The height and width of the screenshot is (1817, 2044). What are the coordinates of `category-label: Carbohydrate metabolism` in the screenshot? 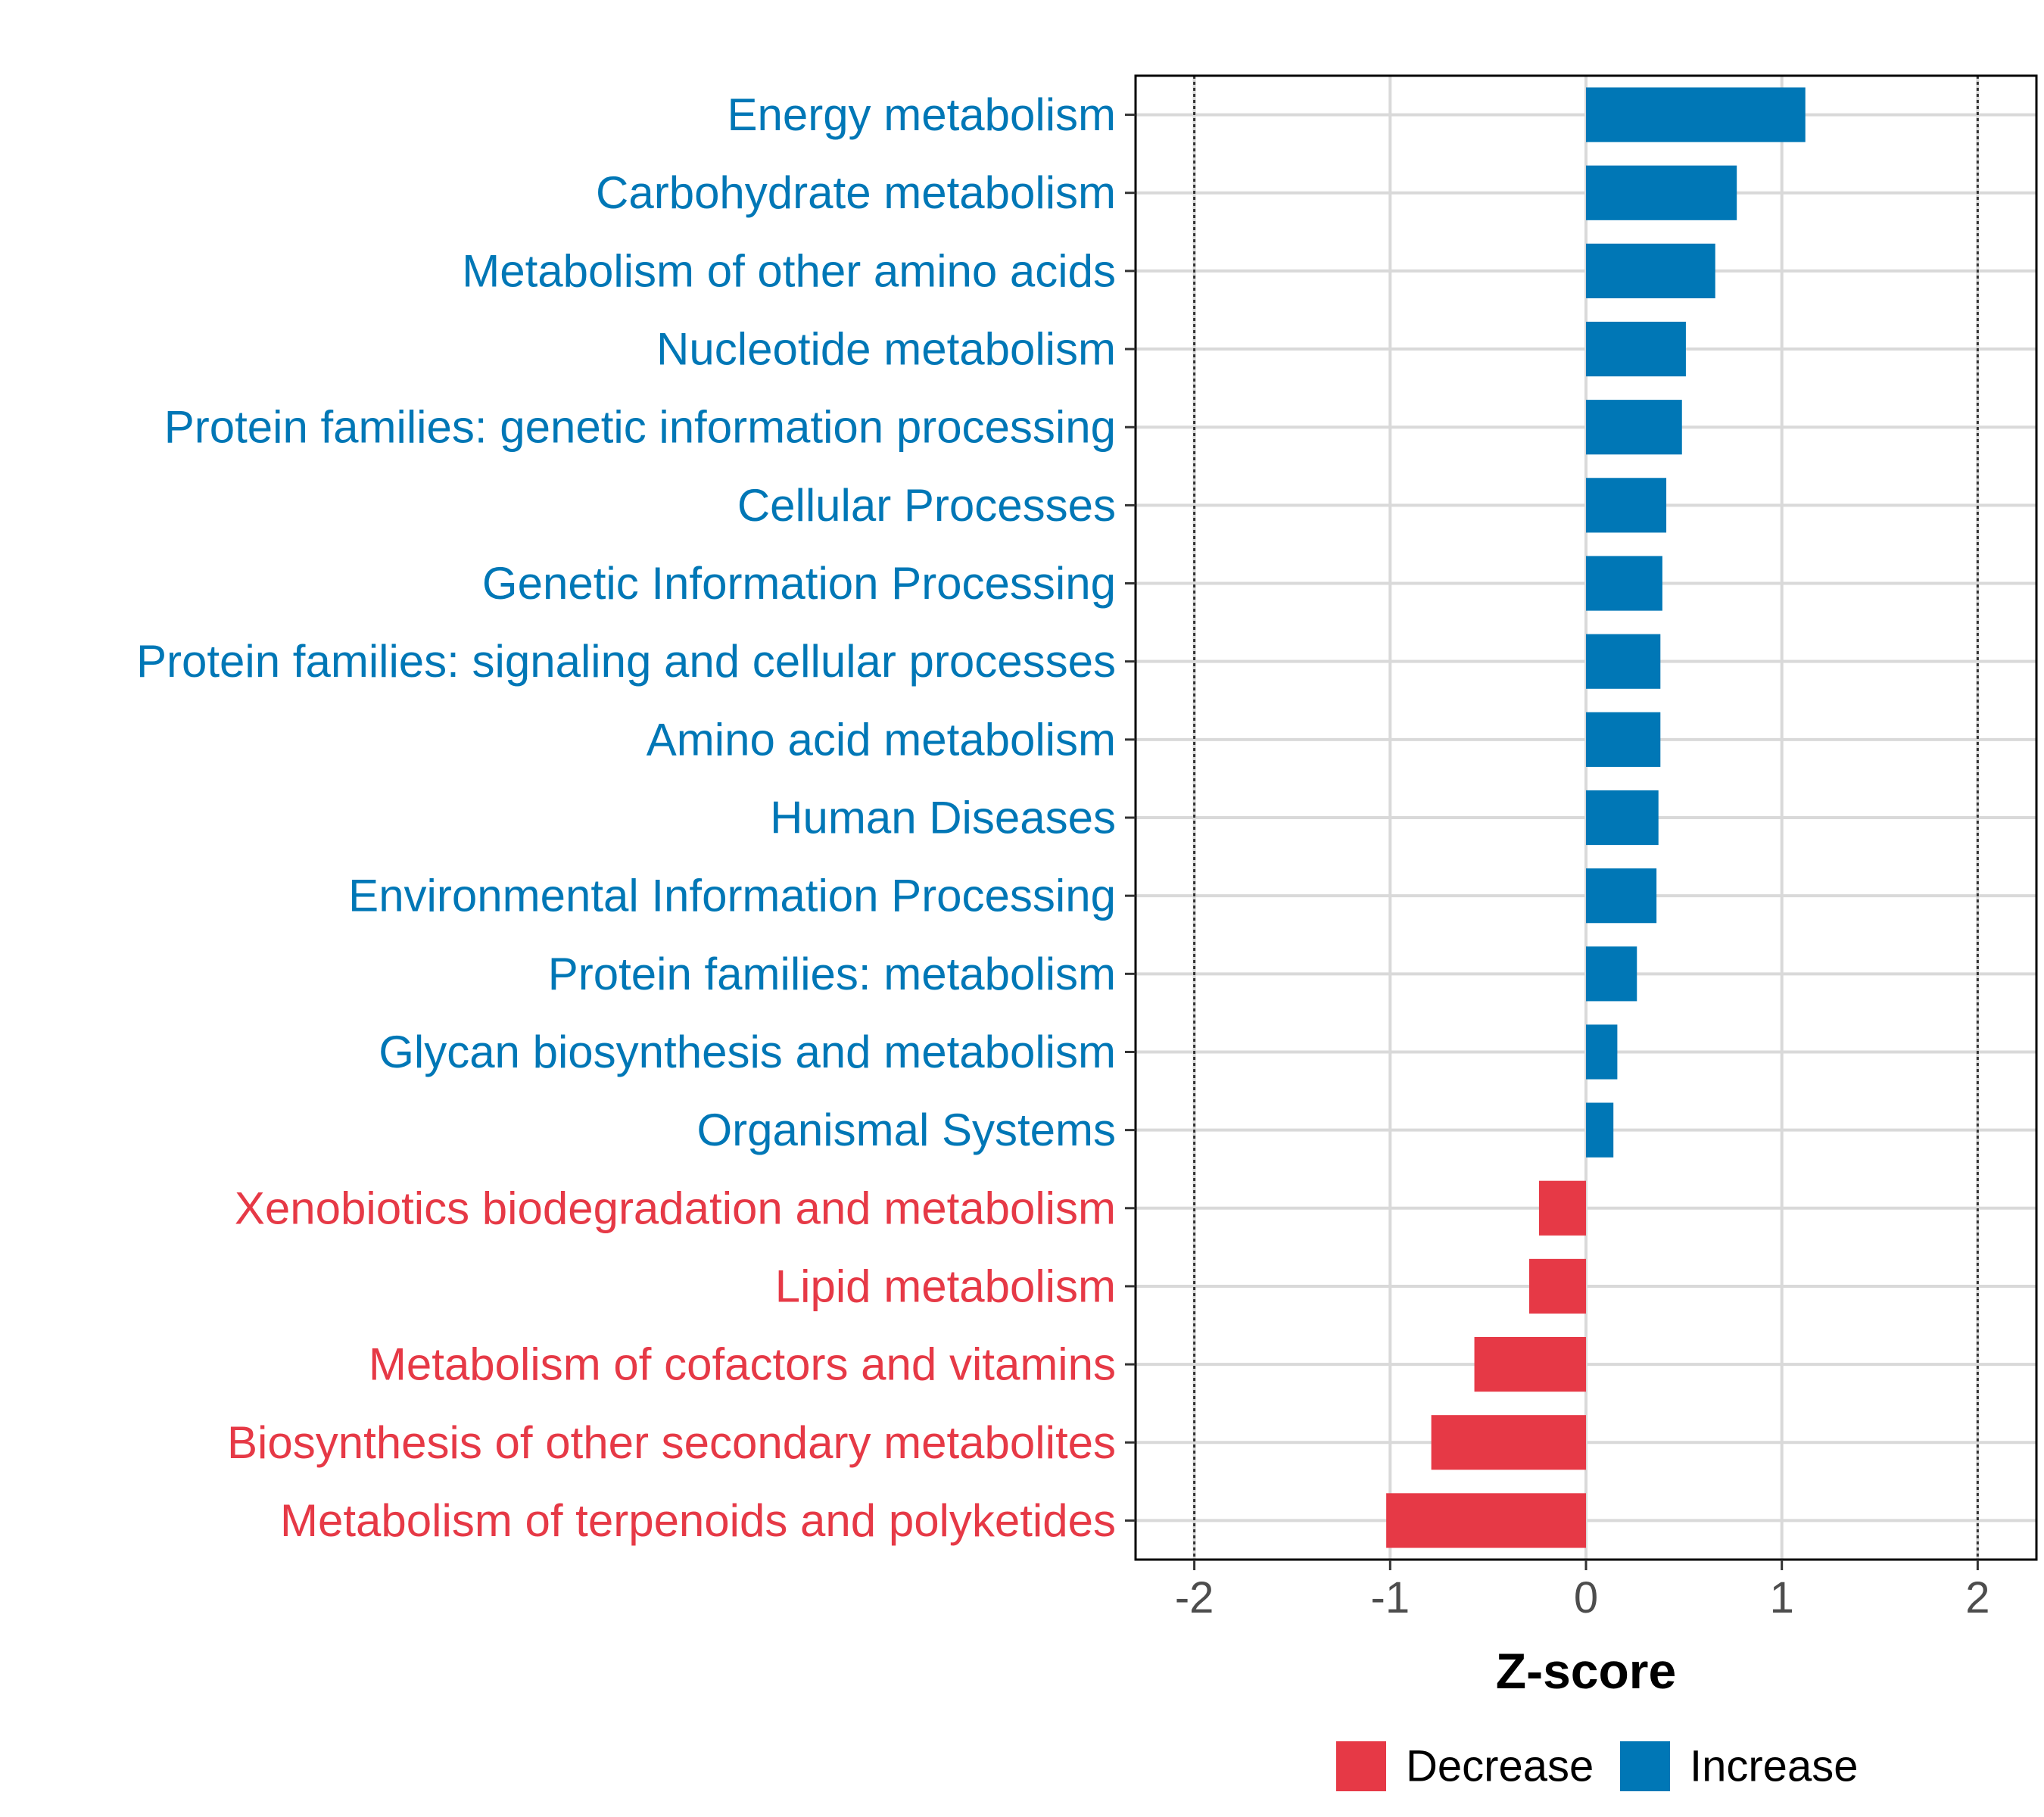 It's located at (856, 192).